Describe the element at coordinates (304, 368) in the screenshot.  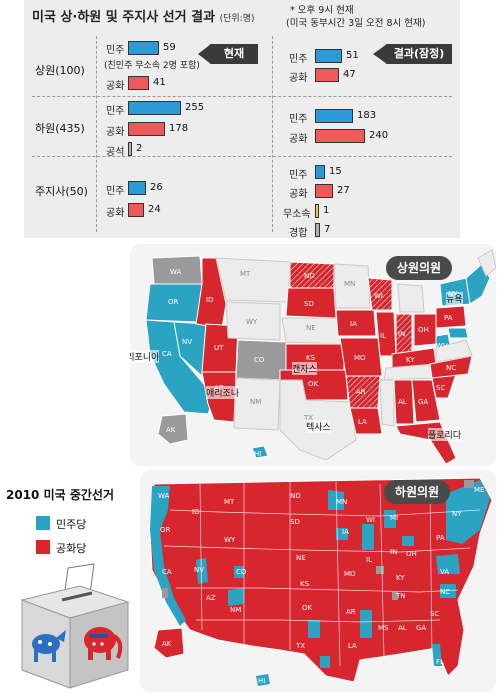
I see `city-label-kansas: 캔자스` at that location.